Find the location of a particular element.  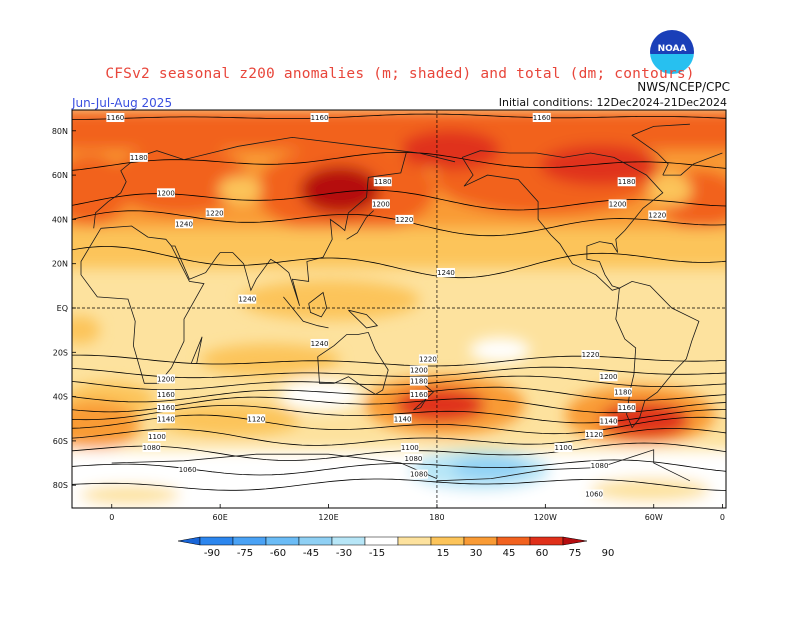

latitude-axis: 80N 60N 40N 20N EQ 20S 40S 60S 80S is located at coordinates (64, 308).